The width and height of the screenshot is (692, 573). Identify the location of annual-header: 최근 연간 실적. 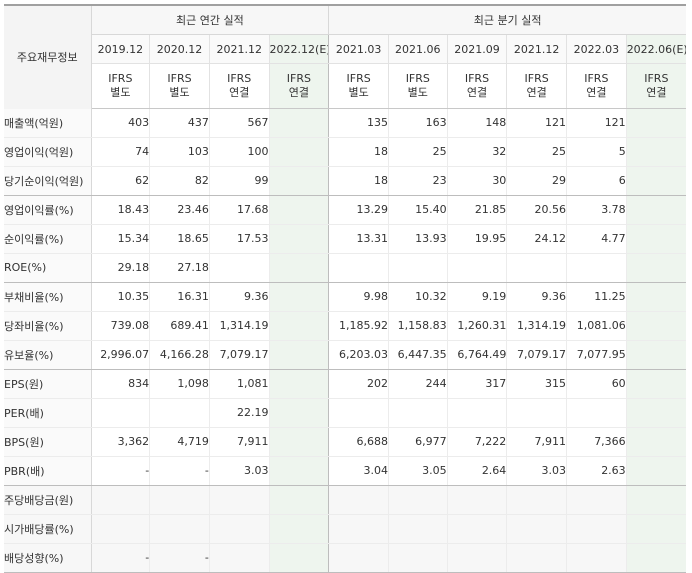
(210, 19).